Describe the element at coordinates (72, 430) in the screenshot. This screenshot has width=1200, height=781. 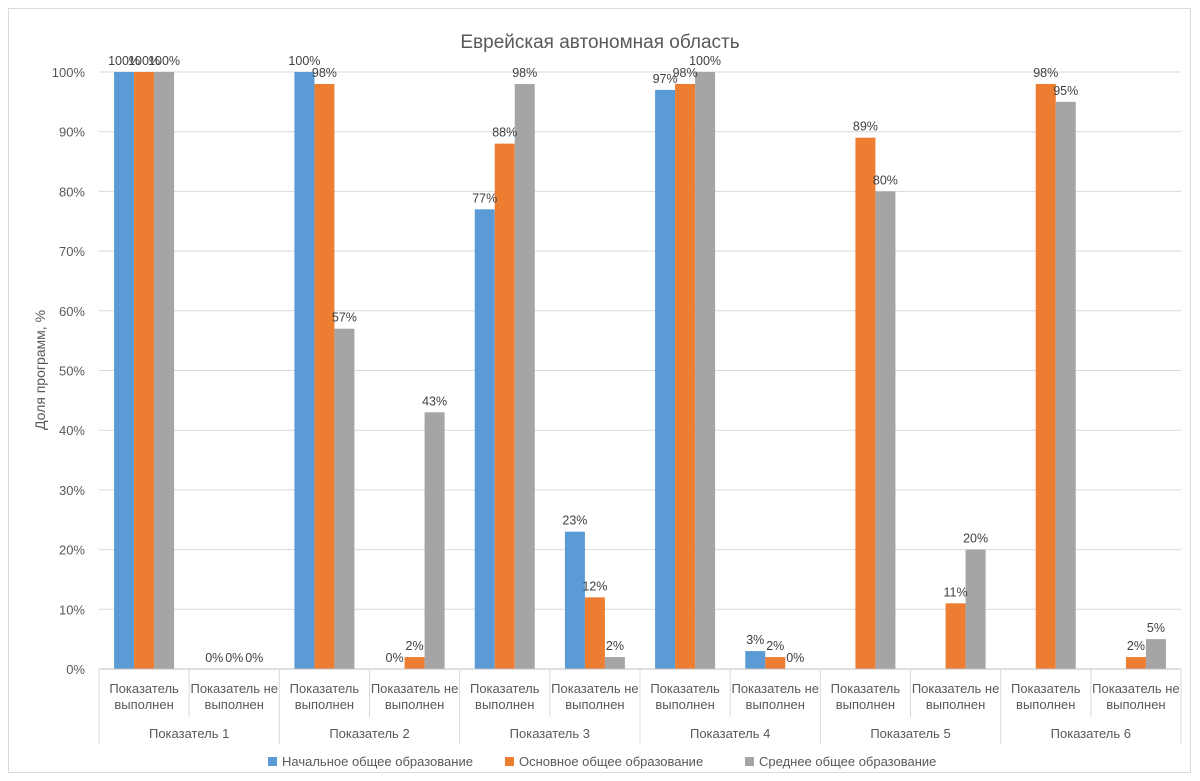
I see `y-tick-label: 40%` at that location.